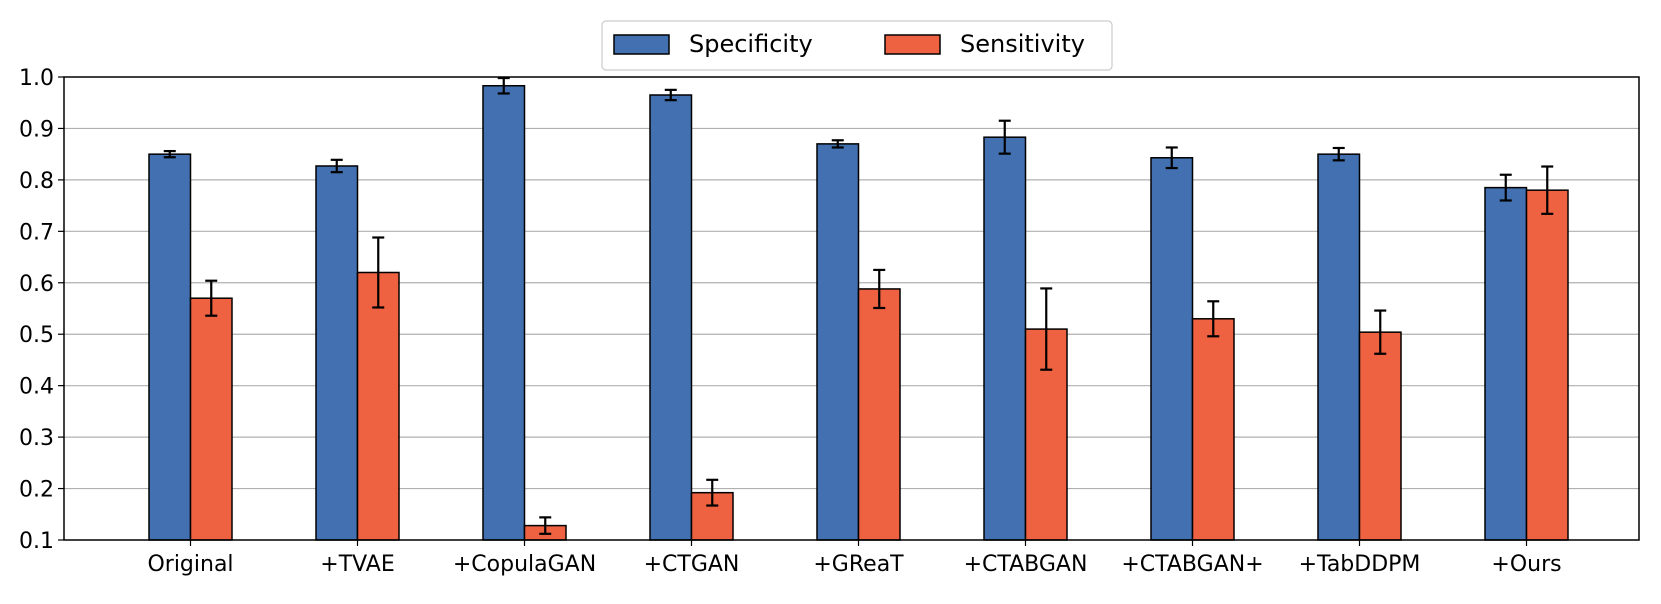 The width and height of the screenshot is (1661, 604). Describe the element at coordinates (36, 387) in the screenshot. I see `y-tick-label: 0.4` at that location.